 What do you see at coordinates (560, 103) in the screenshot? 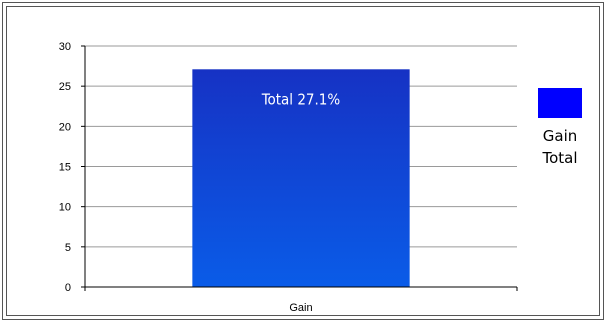
I see `legend-swatch` at bounding box center [560, 103].